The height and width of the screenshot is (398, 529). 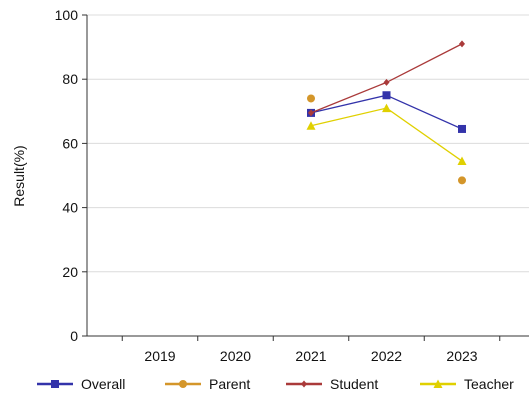 What do you see at coordinates (19, 175) in the screenshot?
I see `y-axis-label: Result(%)` at bounding box center [19, 175].